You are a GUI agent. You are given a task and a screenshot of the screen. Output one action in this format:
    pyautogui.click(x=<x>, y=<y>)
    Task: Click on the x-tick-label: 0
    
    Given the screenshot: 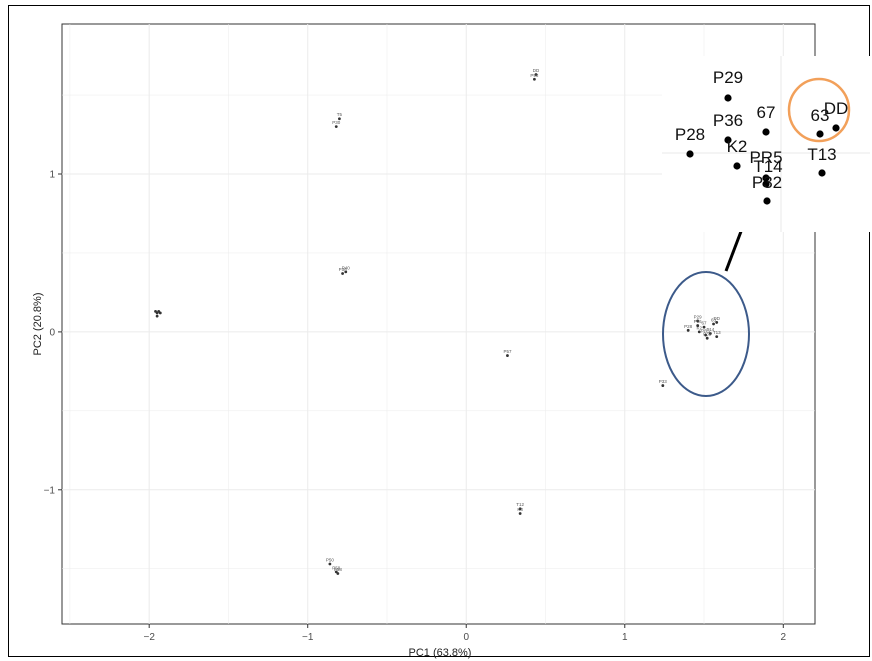 What is the action you would take?
    pyautogui.click(x=466, y=637)
    